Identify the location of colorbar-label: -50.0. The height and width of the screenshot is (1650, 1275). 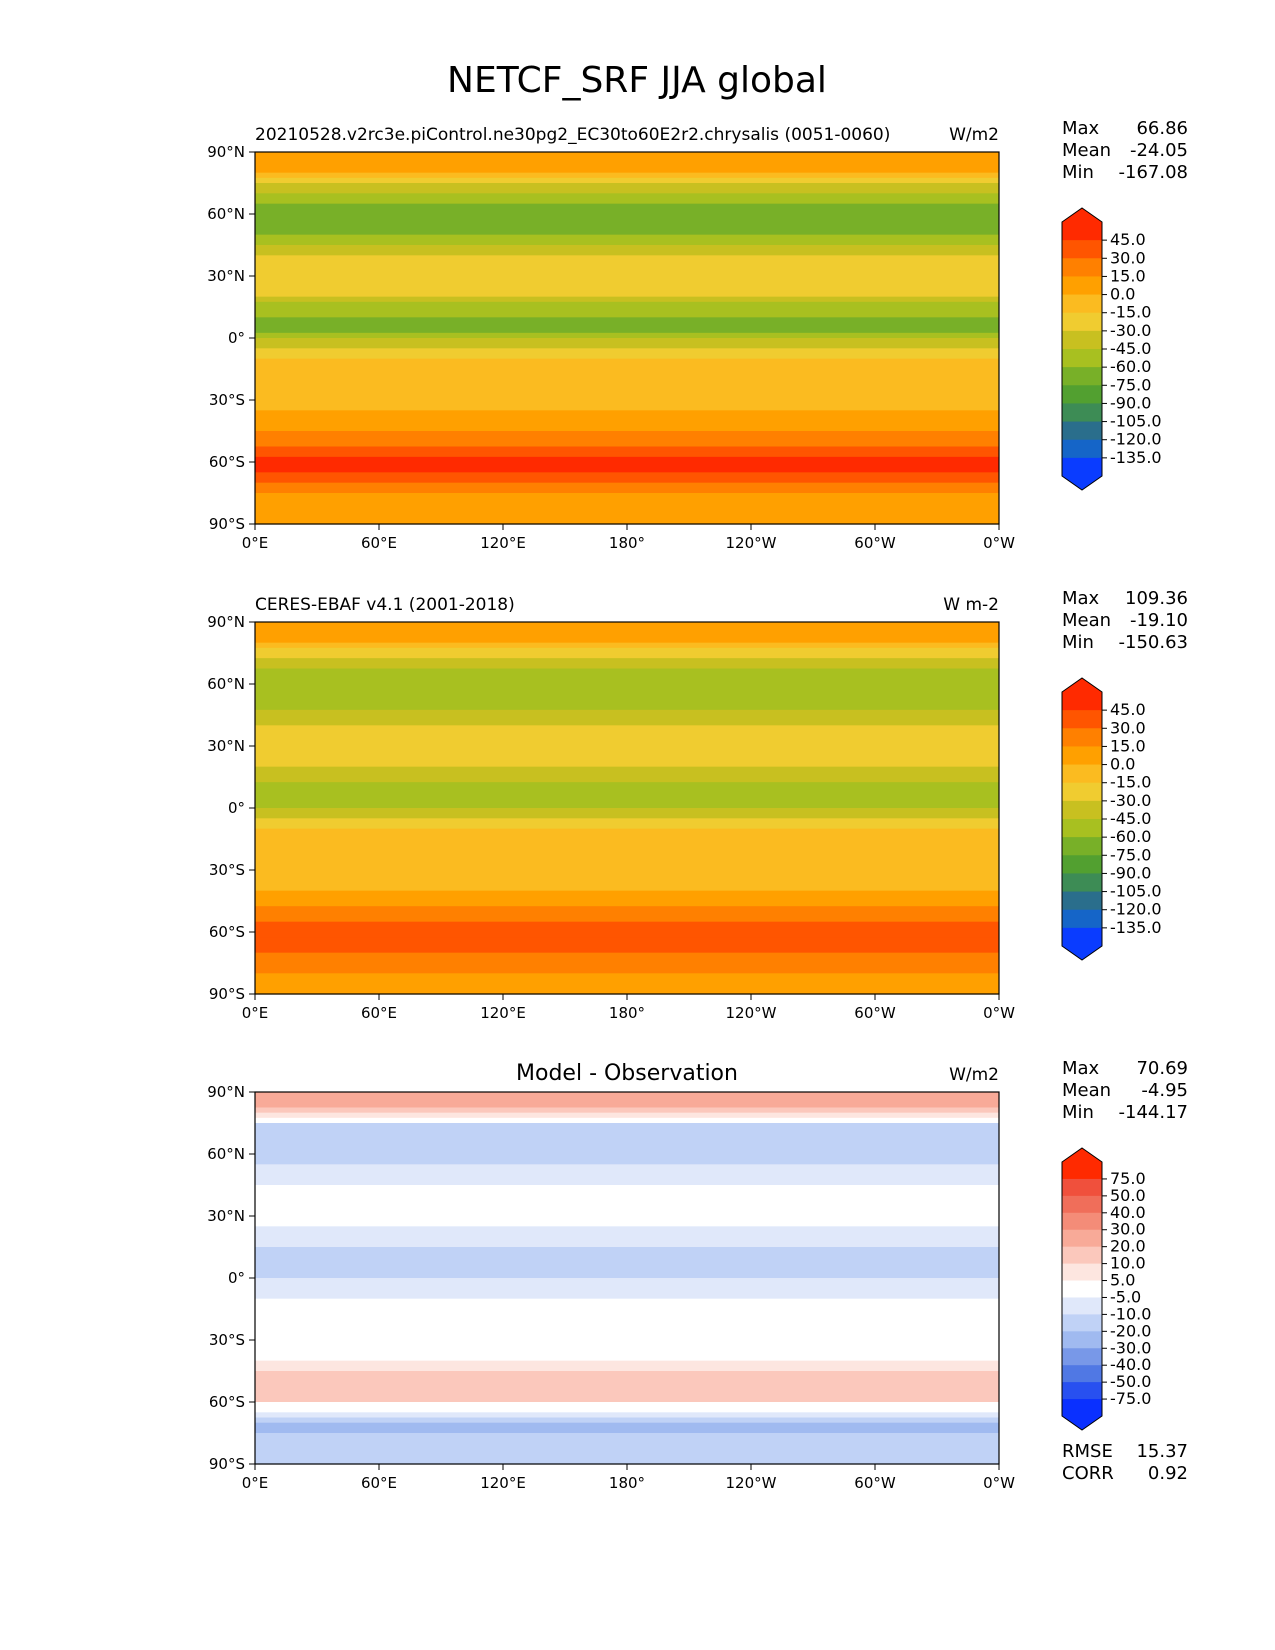
(1130, 1381).